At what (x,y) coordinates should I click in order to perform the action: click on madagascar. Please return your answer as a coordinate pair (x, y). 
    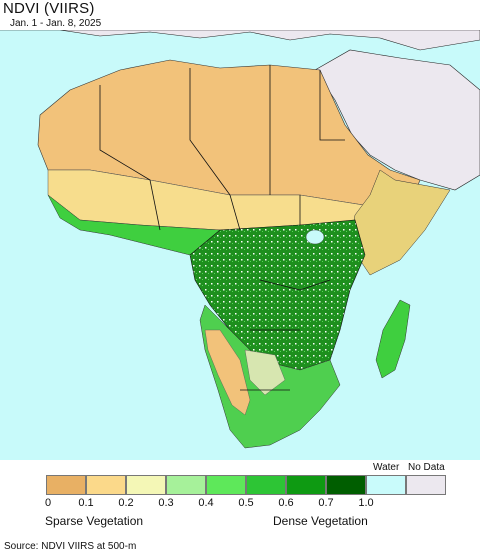
    Looking at the image, I should click on (393, 339).